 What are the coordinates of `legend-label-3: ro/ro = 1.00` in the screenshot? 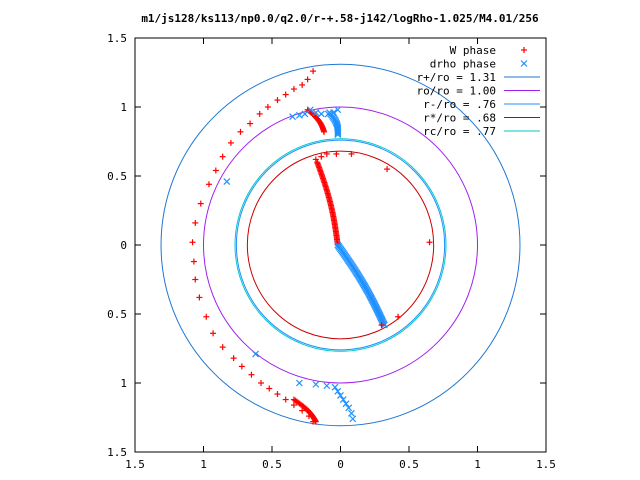 It's located at (456, 91).